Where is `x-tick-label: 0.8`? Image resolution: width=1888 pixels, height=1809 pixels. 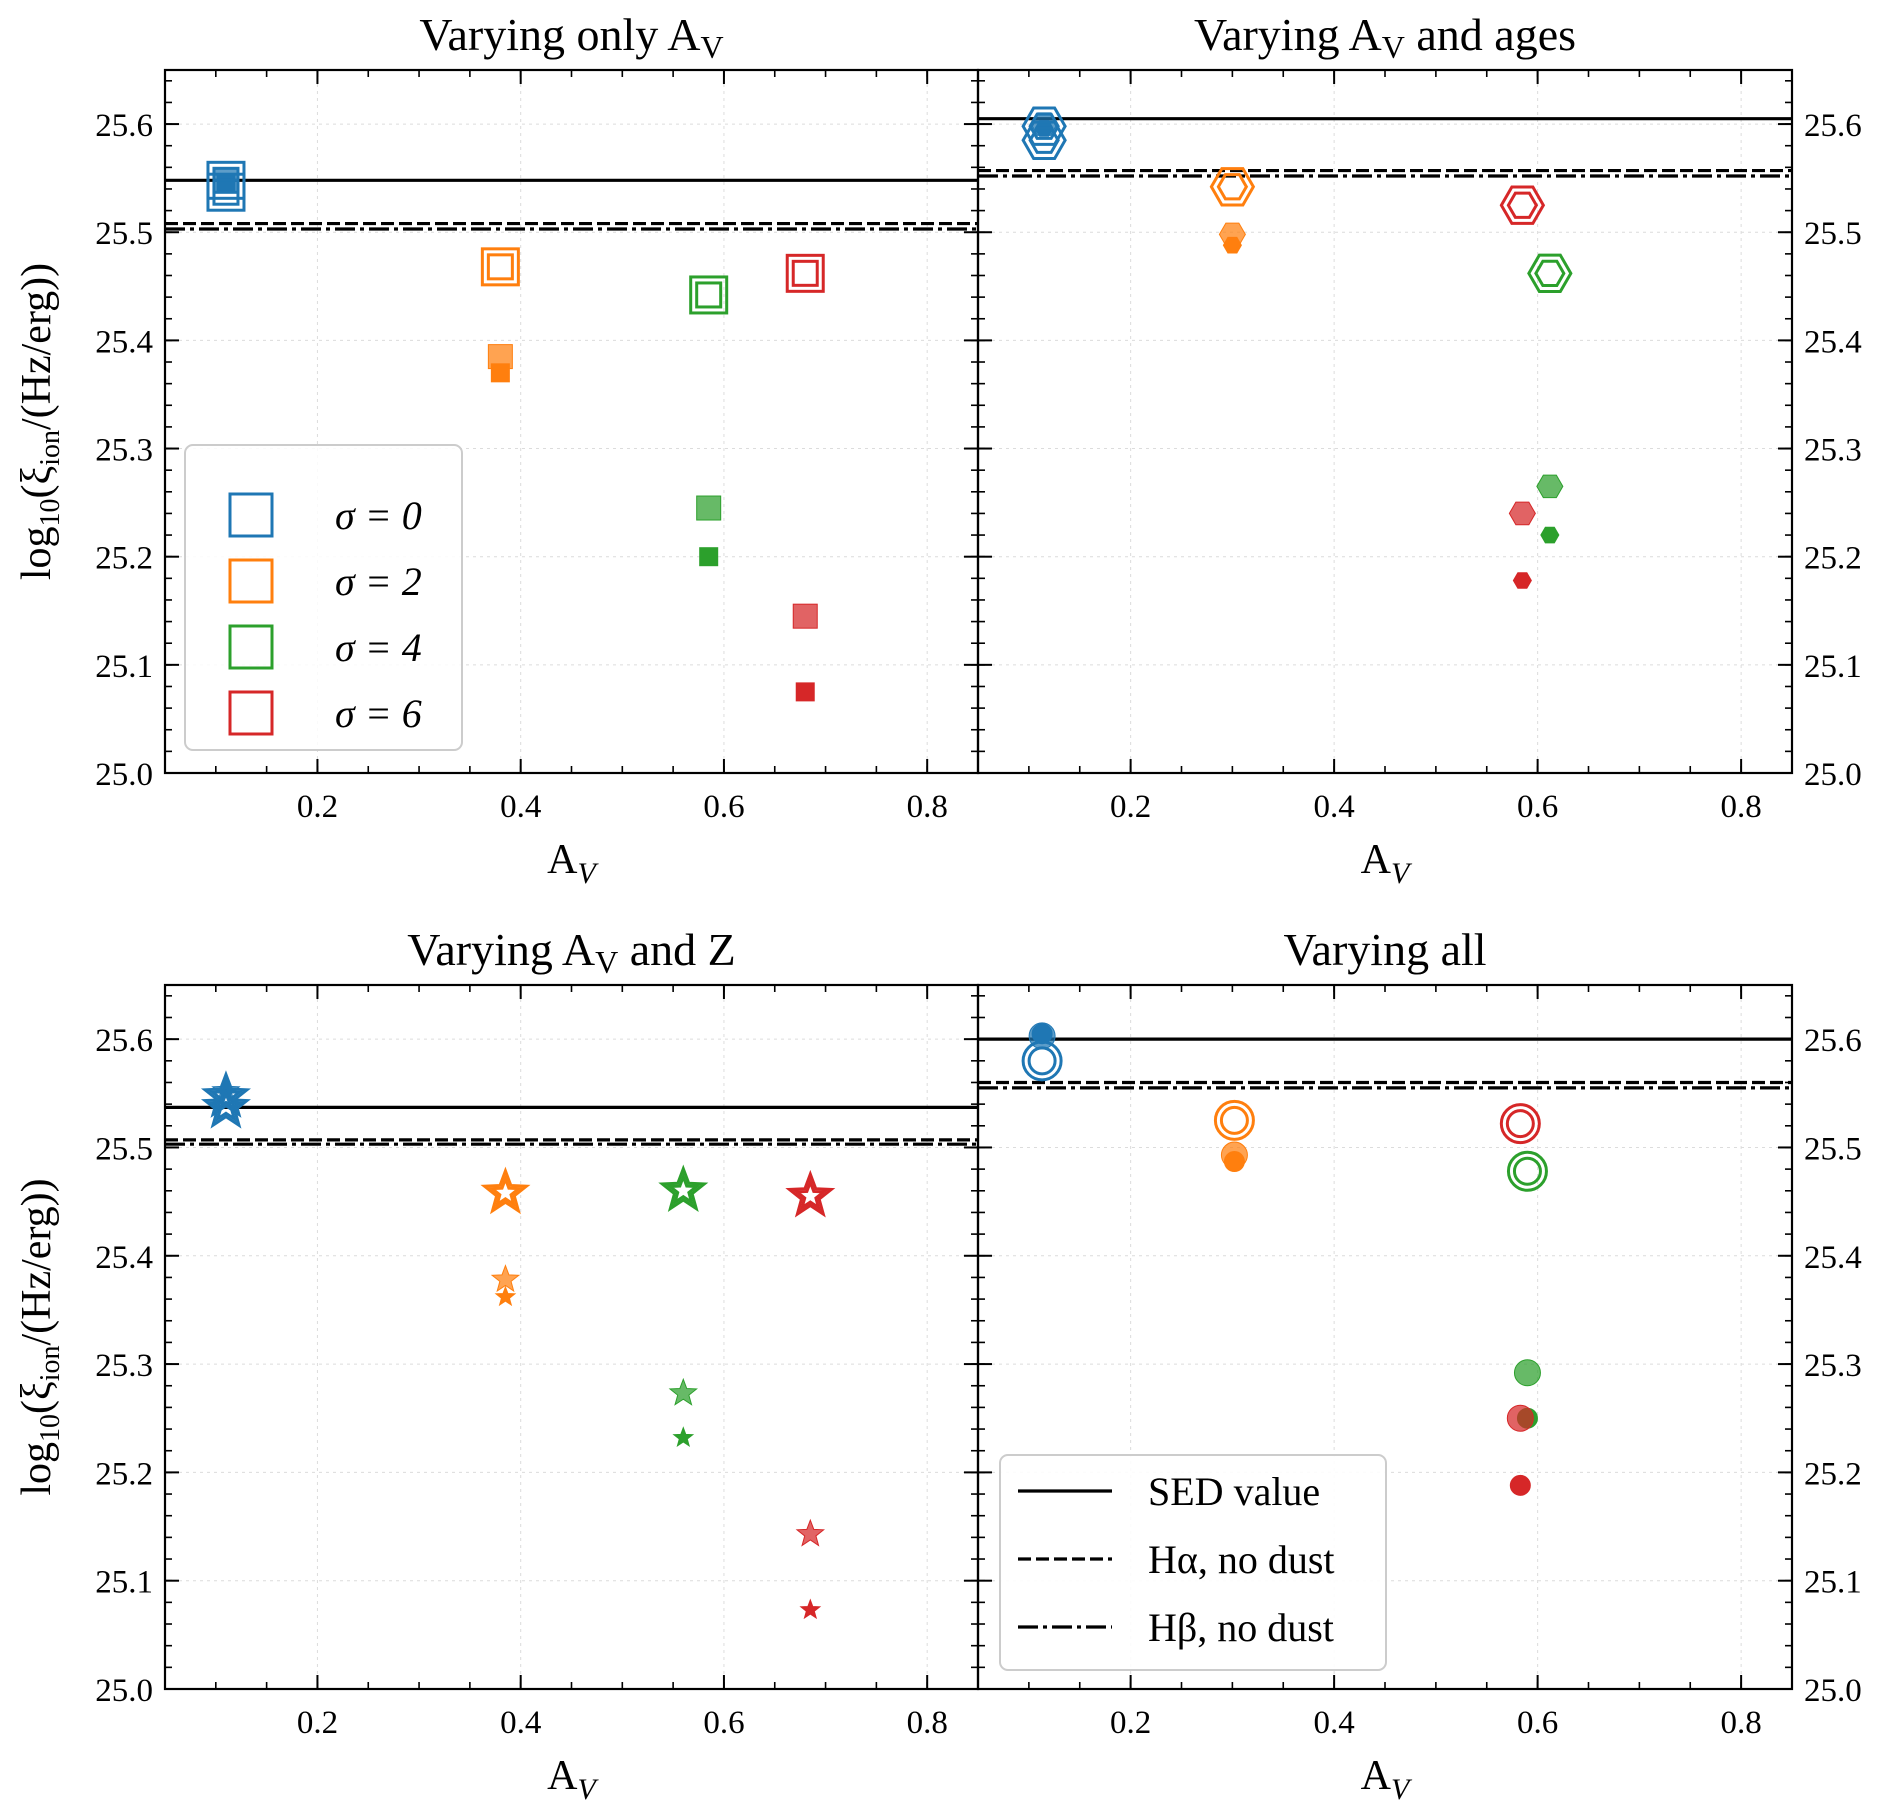
x-tick-label: 0.8 is located at coordinates (927, 1723).